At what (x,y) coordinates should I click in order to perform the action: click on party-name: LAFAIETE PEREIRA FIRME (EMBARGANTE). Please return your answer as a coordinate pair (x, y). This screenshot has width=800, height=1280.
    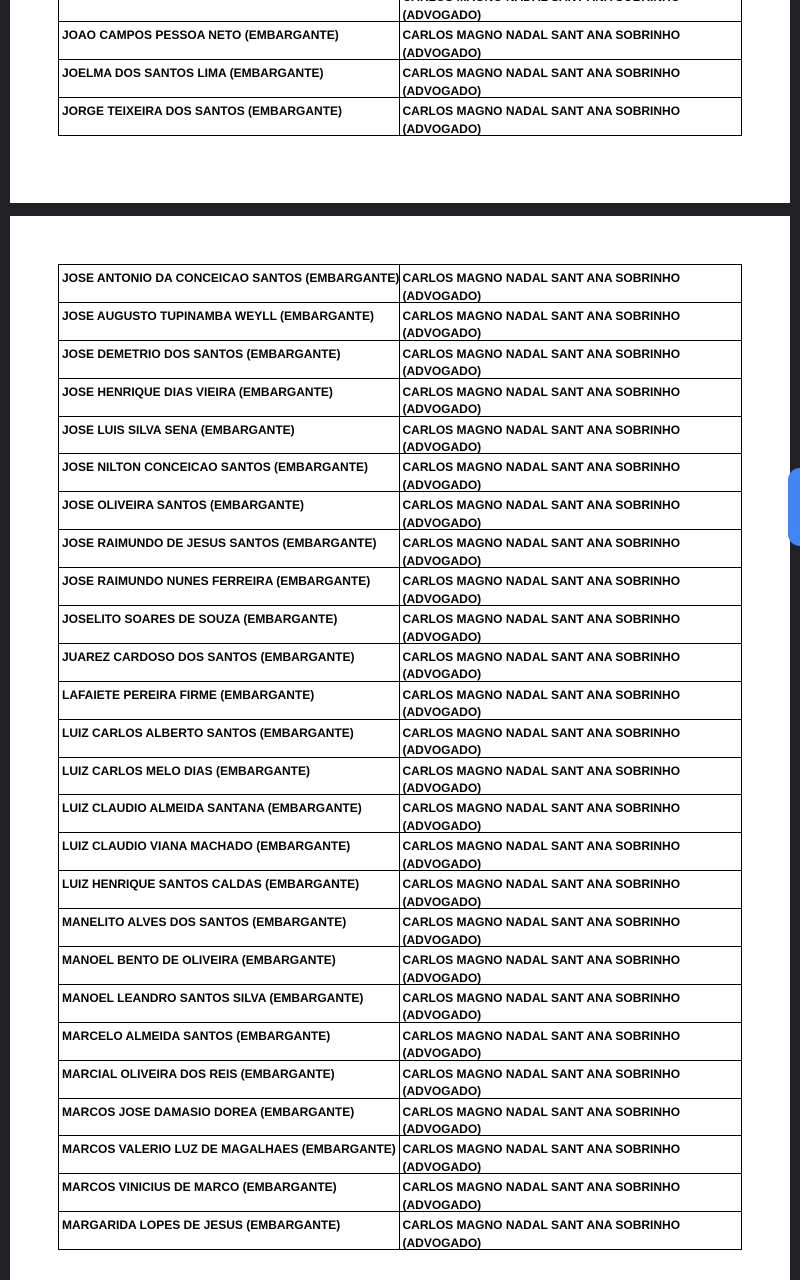
    Looking at the image, I should click on (188, 694).